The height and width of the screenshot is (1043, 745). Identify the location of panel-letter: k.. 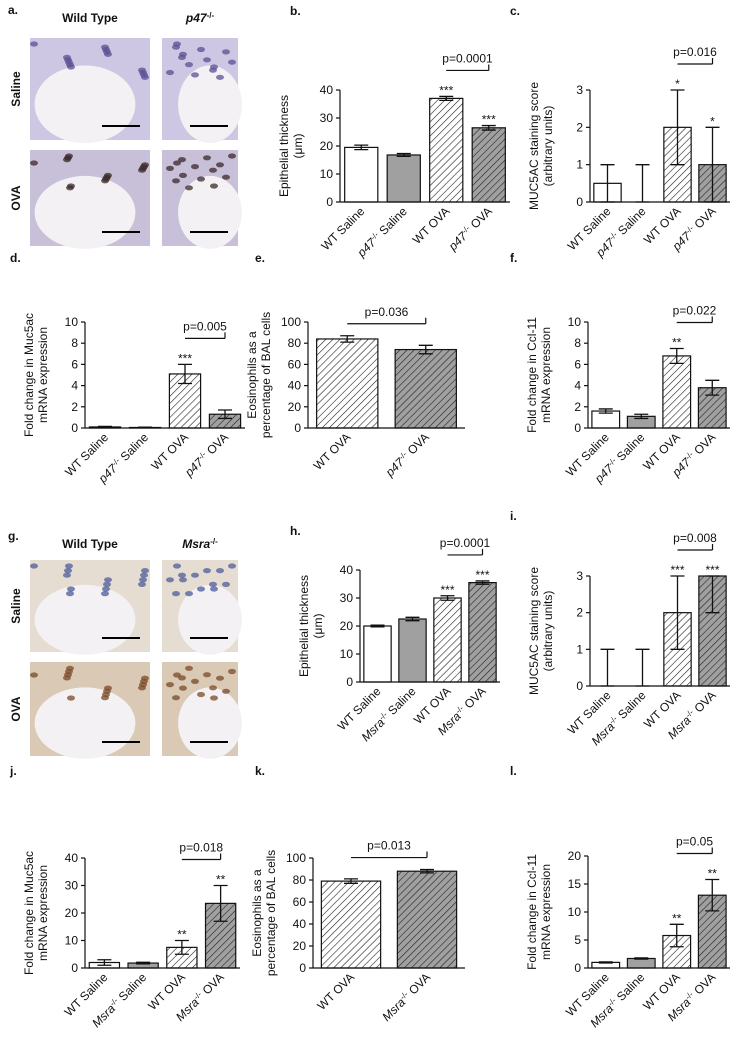
(260, 771).